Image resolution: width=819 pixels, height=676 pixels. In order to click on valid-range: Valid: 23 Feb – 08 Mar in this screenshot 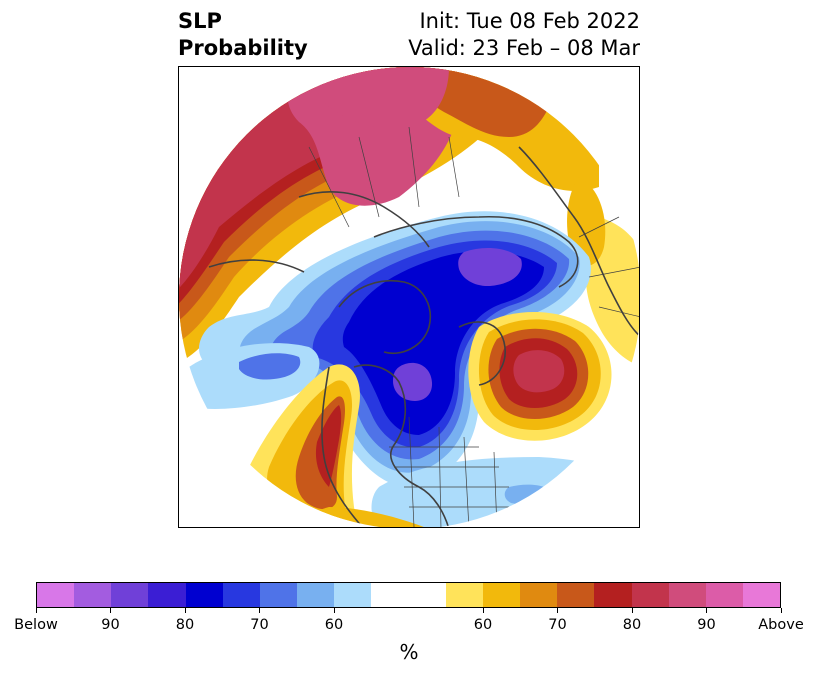, I will do `click(524, 48)`.